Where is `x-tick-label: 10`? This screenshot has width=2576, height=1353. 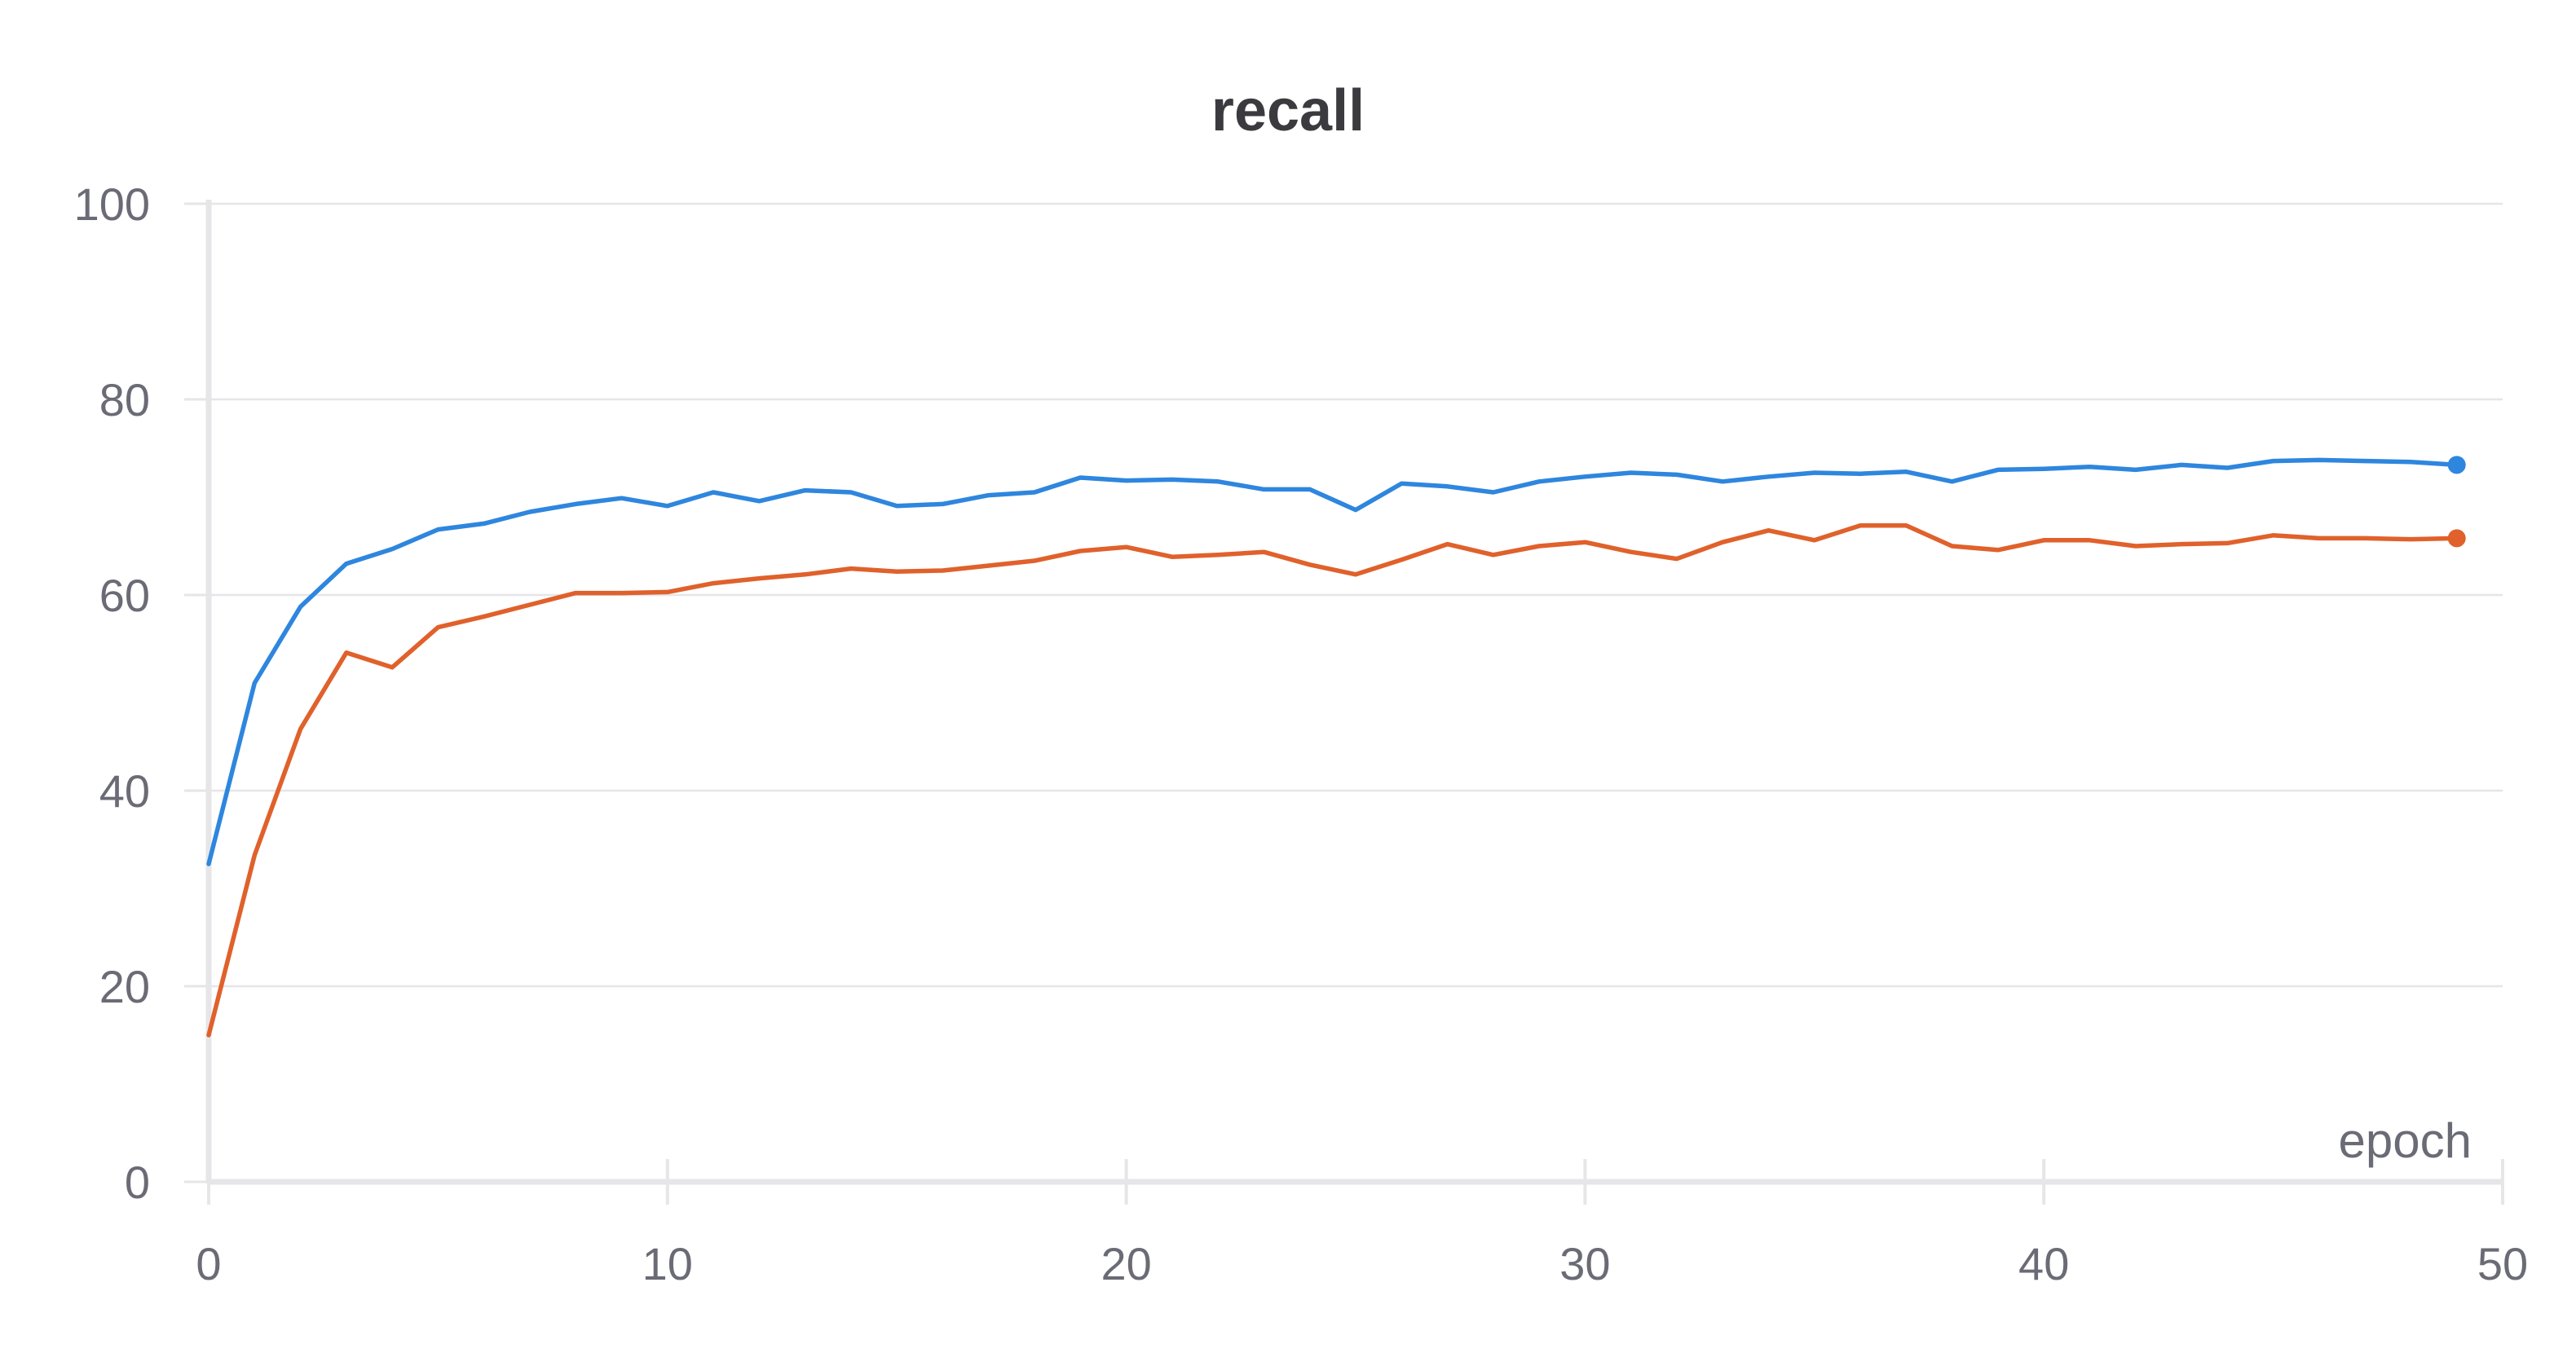
x-tick-label: 10 is located at coordinates (667, 1263).